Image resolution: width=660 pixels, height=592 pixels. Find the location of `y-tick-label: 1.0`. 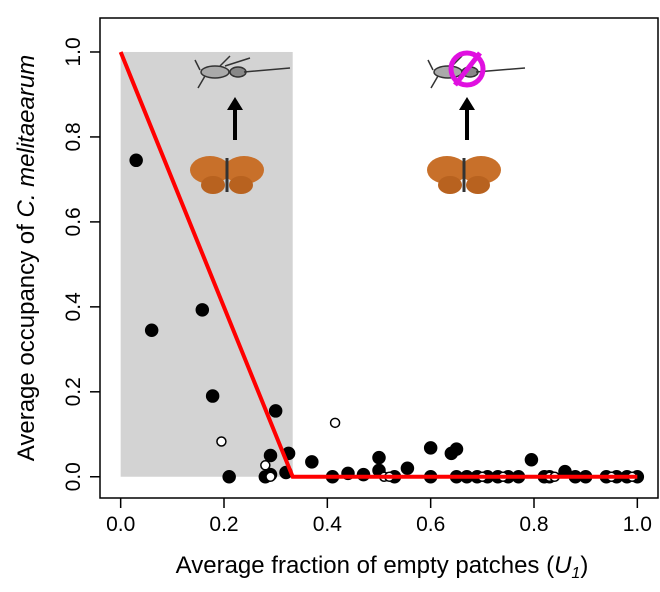

y-tick-label: 1.0 is located at coordinates (73, 51).